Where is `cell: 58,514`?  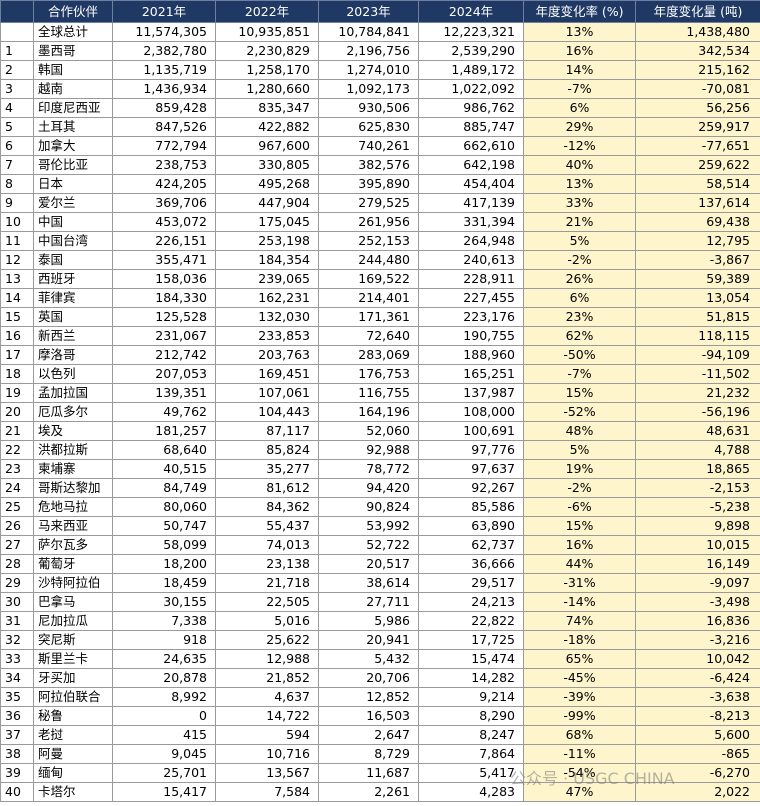 cell: 58,514 is located at coordinates (697, 184).